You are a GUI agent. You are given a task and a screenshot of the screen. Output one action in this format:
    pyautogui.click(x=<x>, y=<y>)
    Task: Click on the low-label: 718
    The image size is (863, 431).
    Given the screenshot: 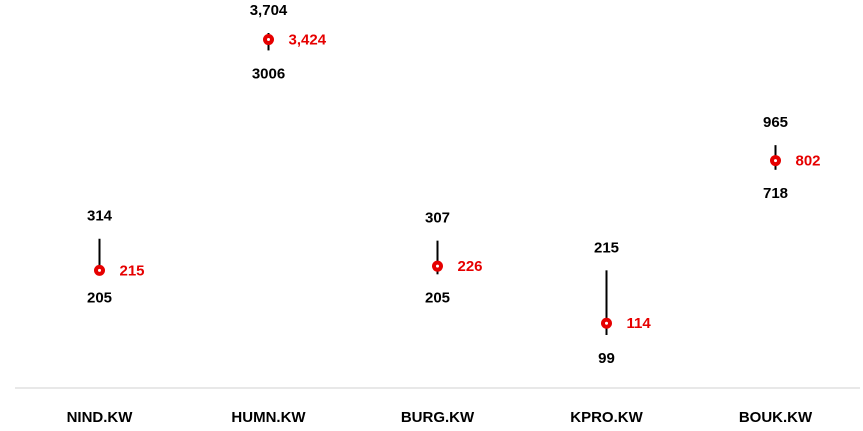 What is the action you would take?
    pyautogui.click(x=775, y=193)
    